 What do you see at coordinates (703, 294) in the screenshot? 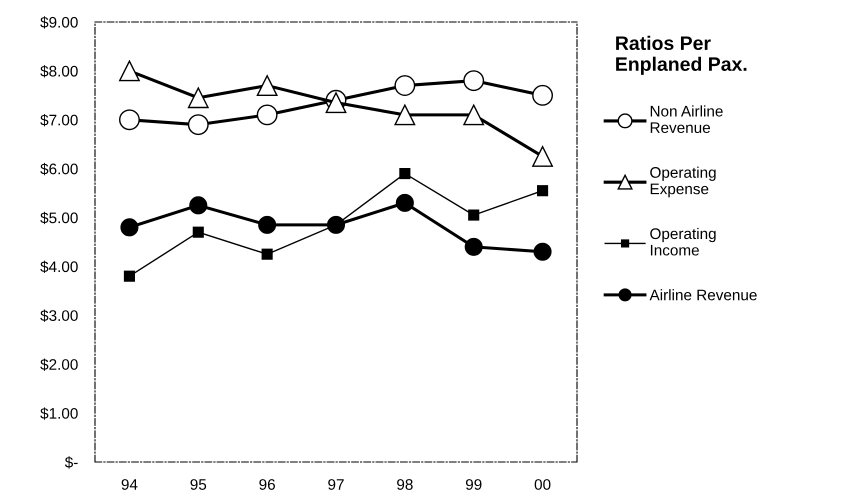
I see `legend-label: Airline Revenue` at bounding box center [703, 294].